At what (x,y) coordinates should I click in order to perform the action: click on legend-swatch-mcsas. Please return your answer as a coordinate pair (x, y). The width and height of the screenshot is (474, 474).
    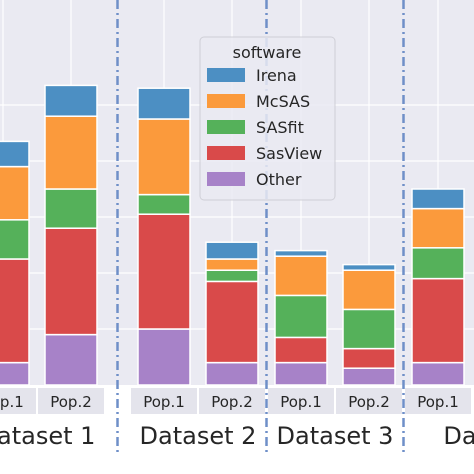
    Looking at the image, I should click on (226, 101).